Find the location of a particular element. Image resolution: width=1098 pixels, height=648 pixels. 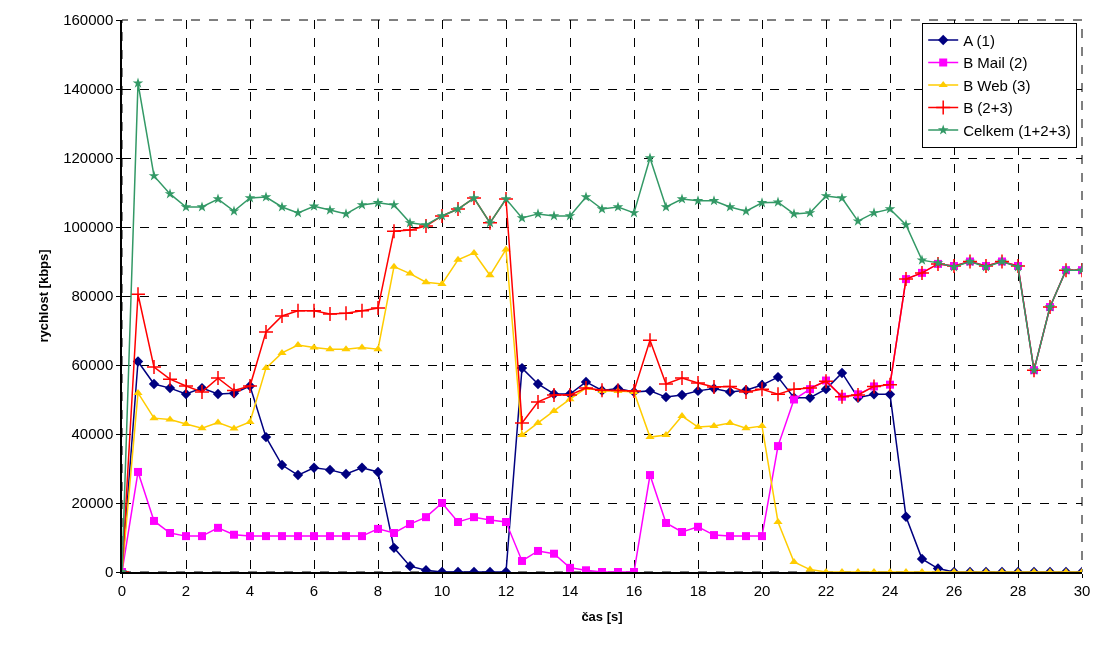

x-tick-label: 14 is located at coordinates (570, 590).